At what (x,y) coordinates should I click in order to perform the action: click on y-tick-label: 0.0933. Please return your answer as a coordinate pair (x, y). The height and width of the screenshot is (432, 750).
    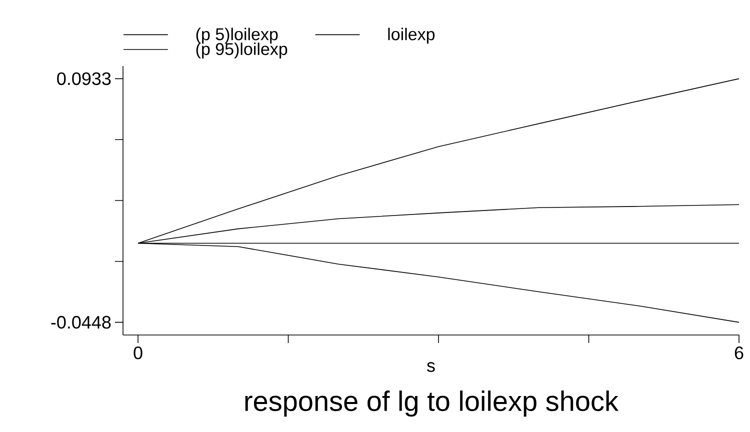
    Looking at the image, I should click on (84, 79).